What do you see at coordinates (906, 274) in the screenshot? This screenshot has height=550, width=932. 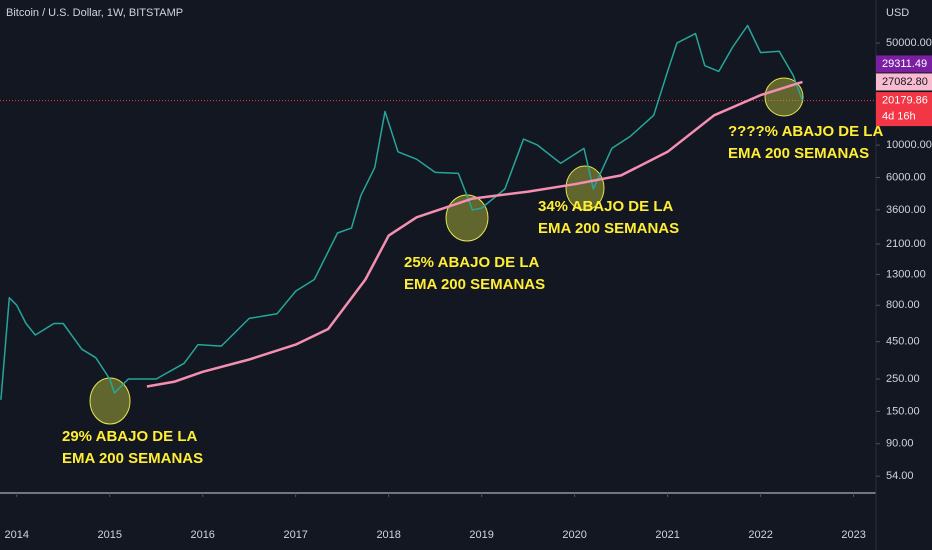 I see `y-tick-label: 1300.00` at bounding box center [906, 274].